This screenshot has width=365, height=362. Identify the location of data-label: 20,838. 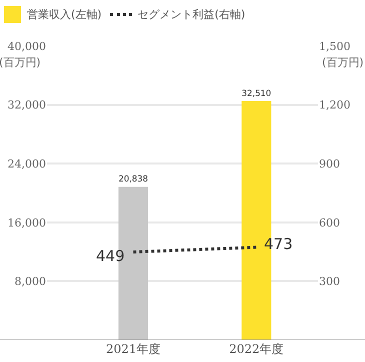
(133, 179).